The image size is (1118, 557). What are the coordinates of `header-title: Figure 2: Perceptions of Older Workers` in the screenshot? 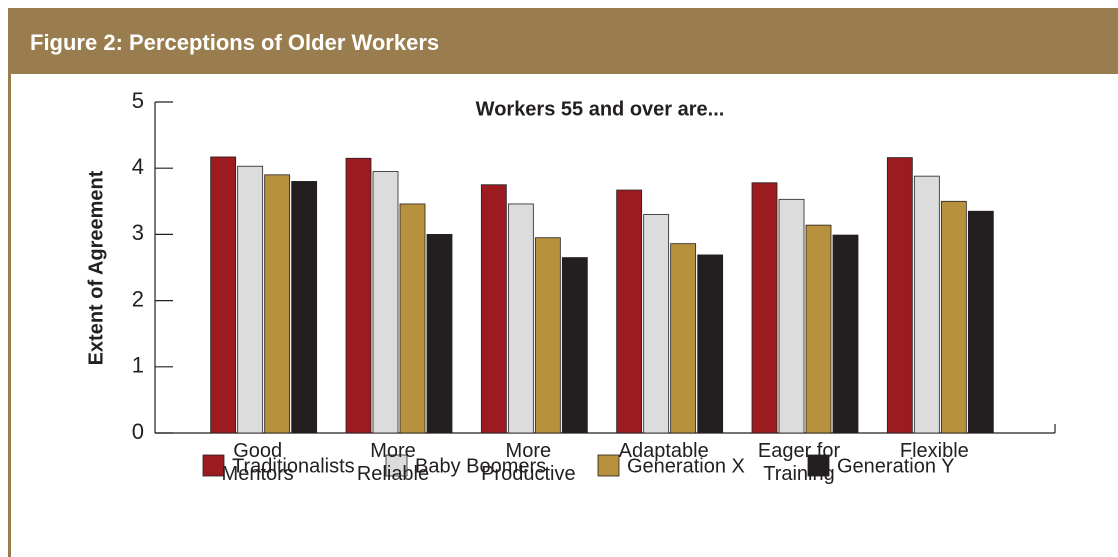 It's located at (234, 42).